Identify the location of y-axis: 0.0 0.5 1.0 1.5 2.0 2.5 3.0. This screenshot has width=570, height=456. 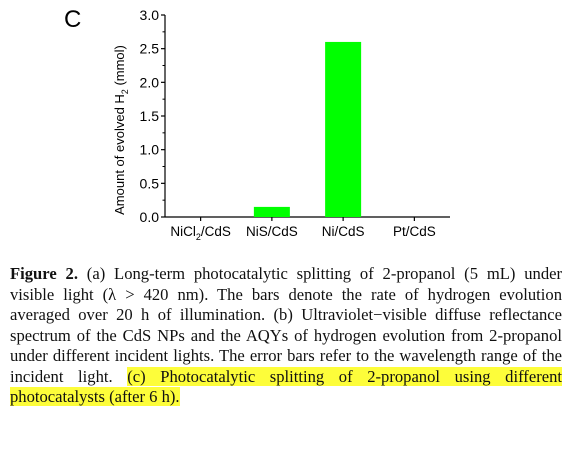
(152, 116).